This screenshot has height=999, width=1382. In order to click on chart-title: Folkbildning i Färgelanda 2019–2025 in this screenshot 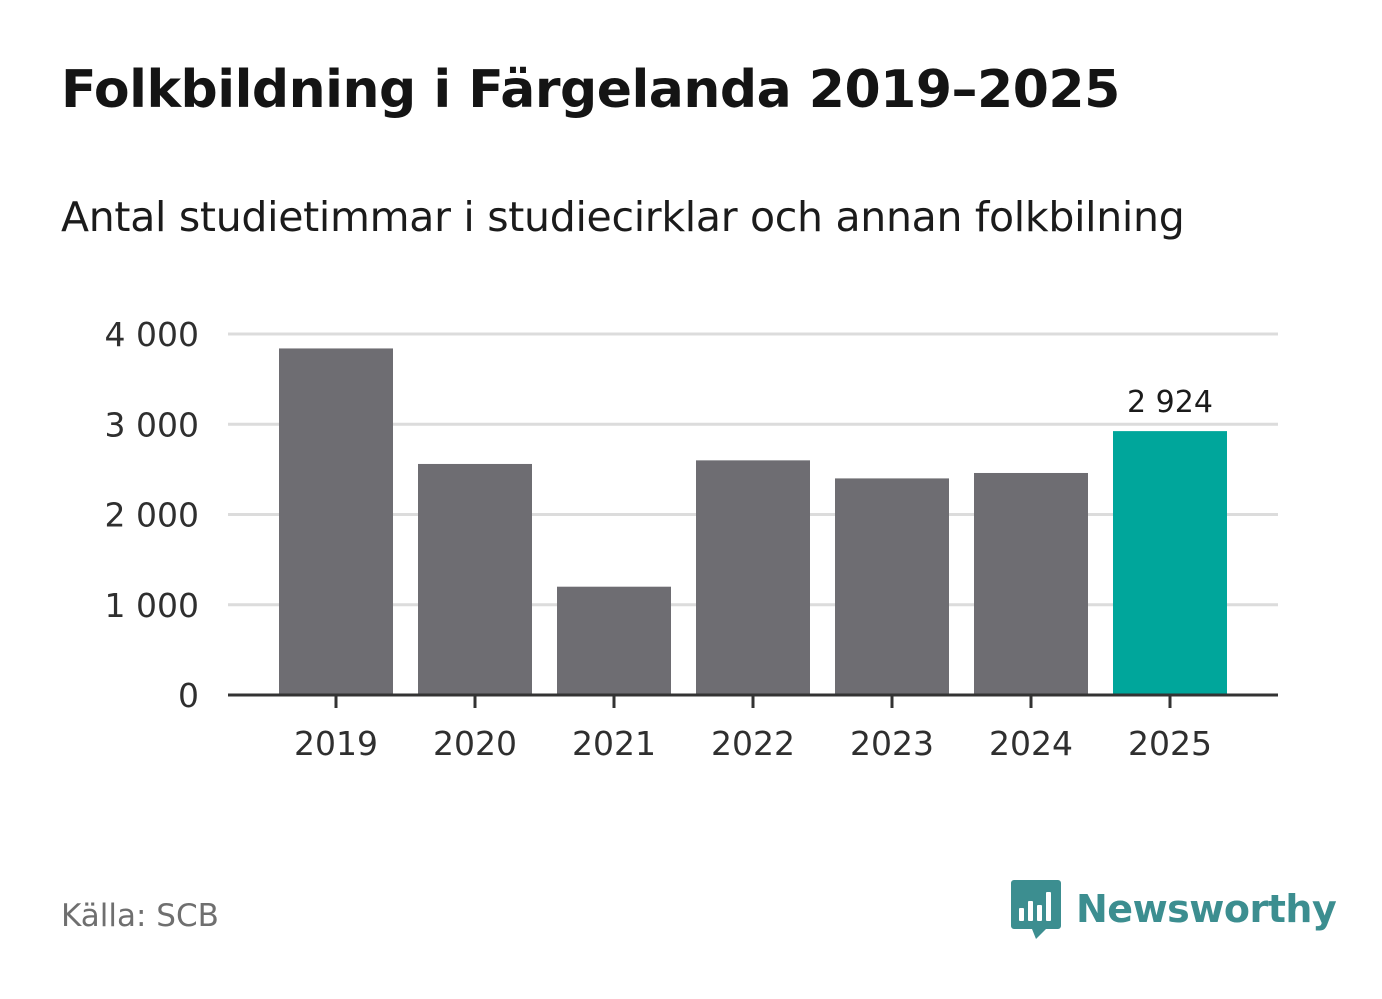, I will do `click(590, 90)`.